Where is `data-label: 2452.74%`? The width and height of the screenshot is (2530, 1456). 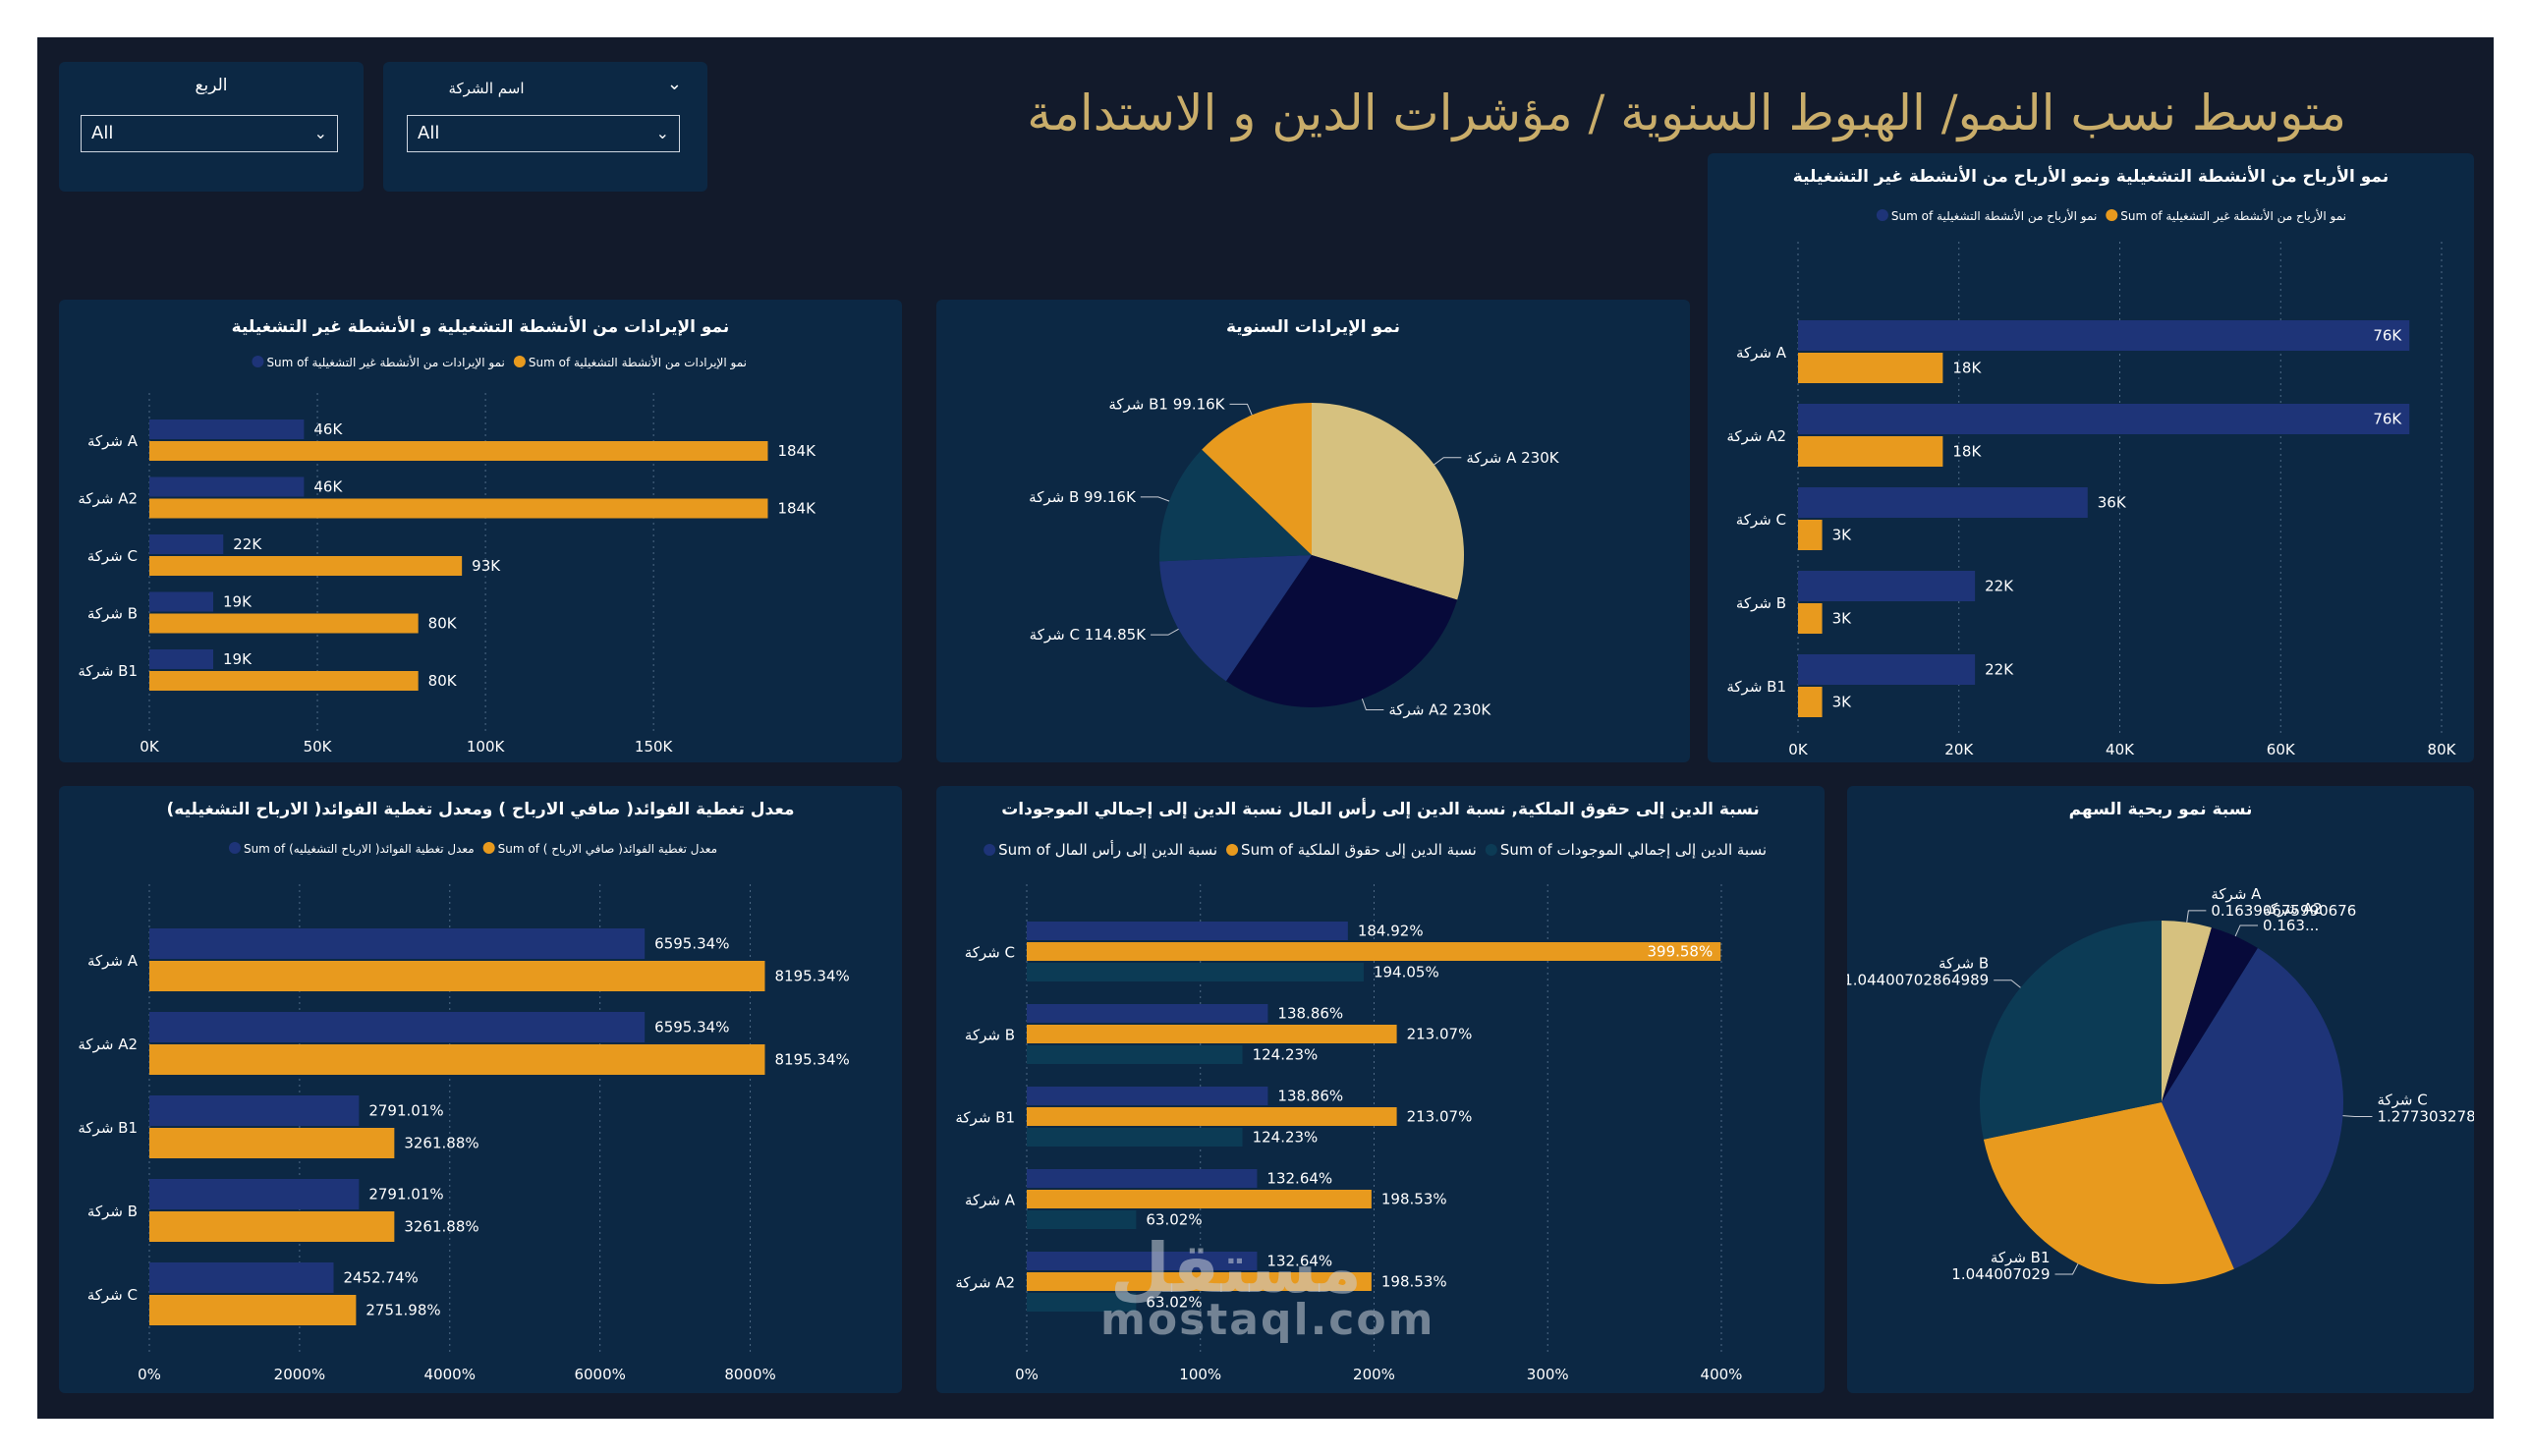 data-label: 2452.74% is located at coordinates (380, 1278).